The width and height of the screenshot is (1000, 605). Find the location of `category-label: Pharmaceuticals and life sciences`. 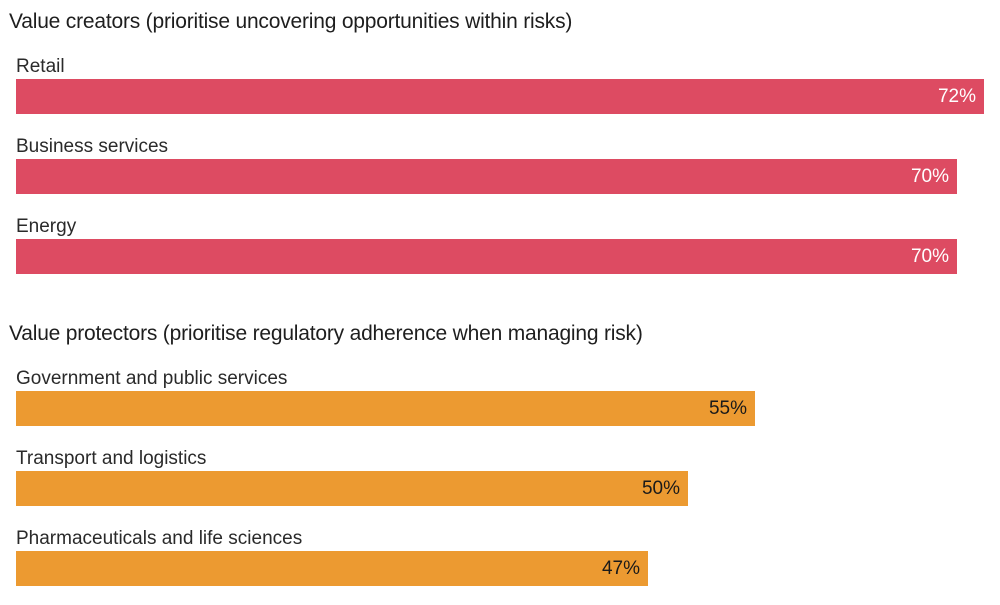

category-label: Pharmaceuticals and life sciences is located at coordinates (159, 538).